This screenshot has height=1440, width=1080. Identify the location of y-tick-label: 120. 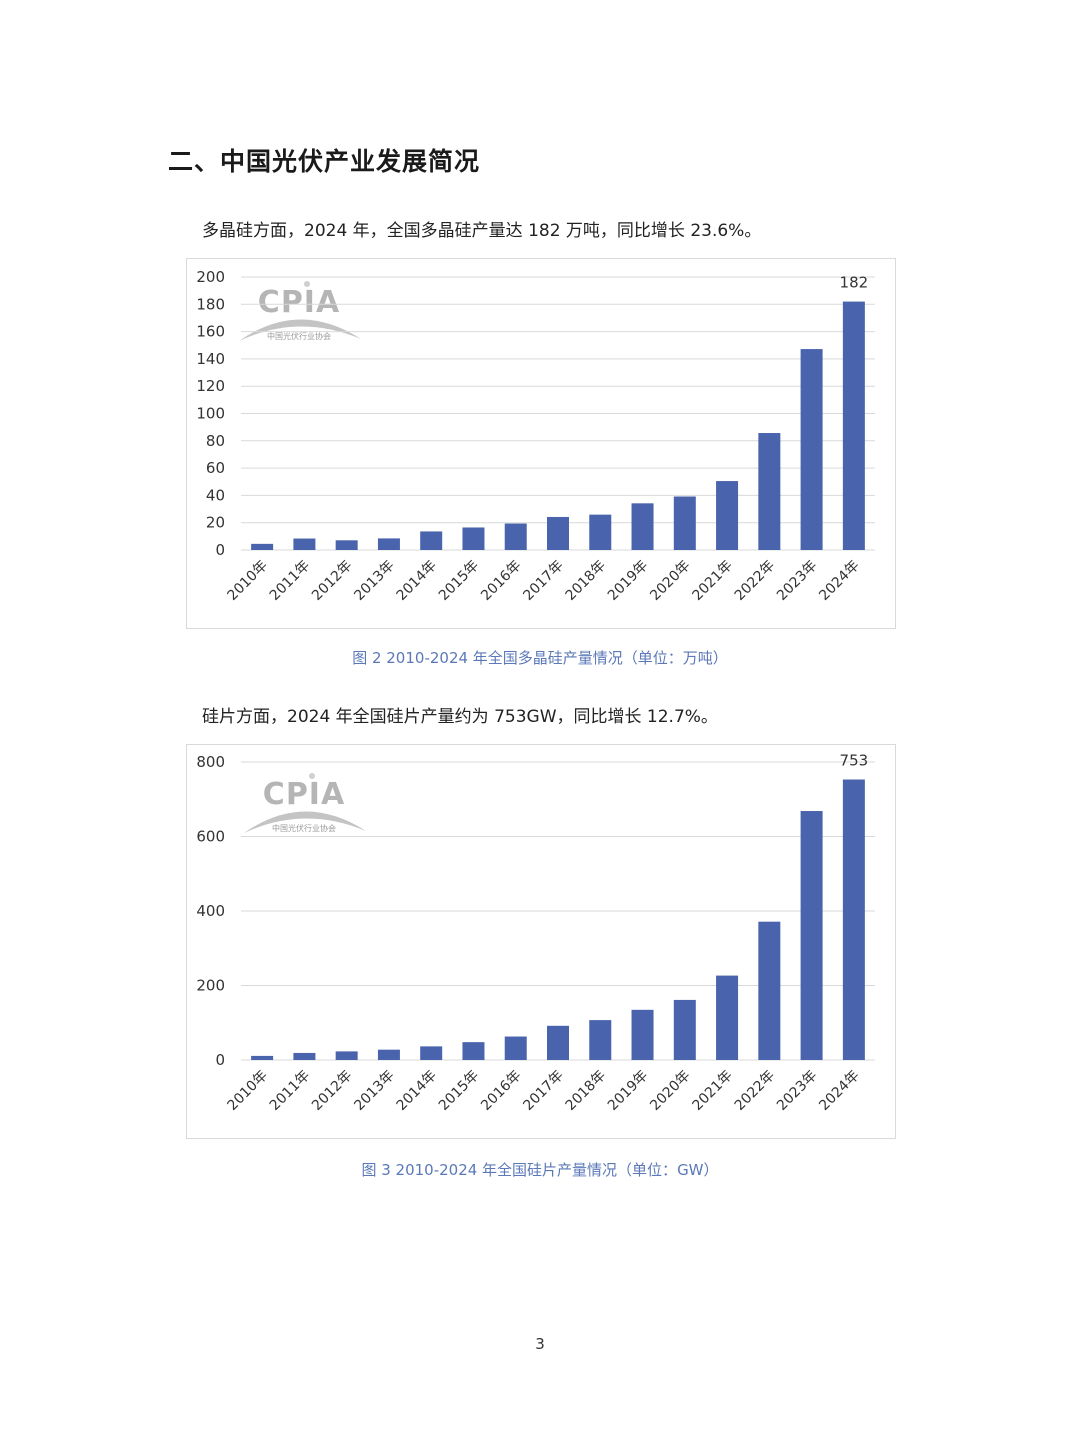
(210, 386).